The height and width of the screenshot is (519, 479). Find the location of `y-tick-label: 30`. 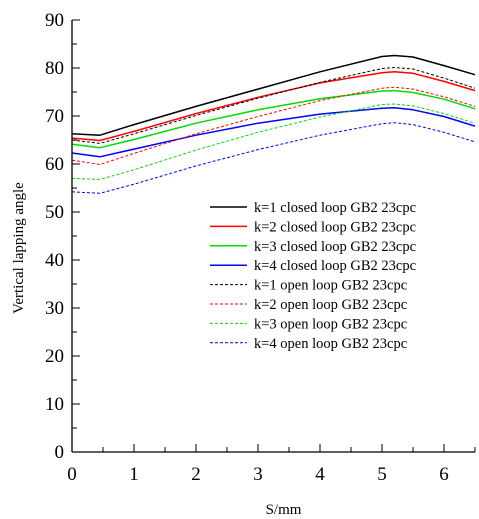

y-tick-label: 30 is located at coordinates (54, 308).